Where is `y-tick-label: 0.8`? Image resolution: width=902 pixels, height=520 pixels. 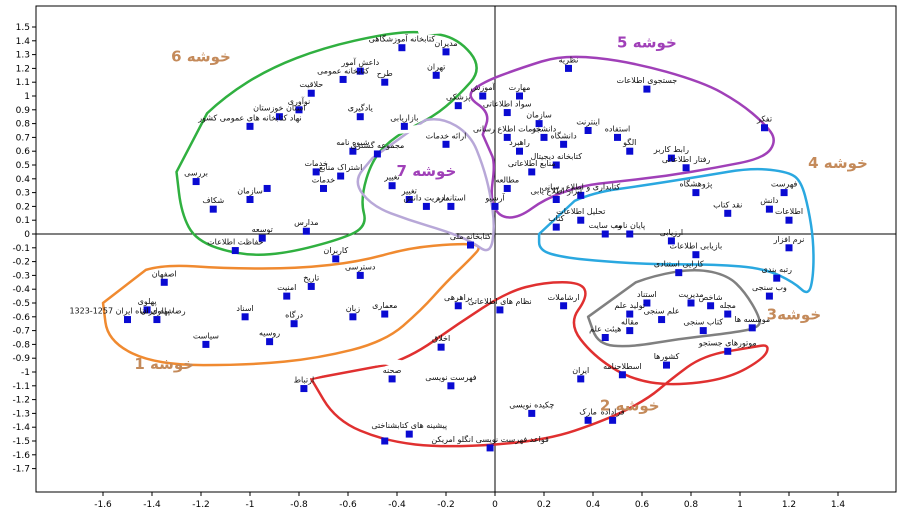
y-tick-label: 0.8 is located at coordinates (23, 125).